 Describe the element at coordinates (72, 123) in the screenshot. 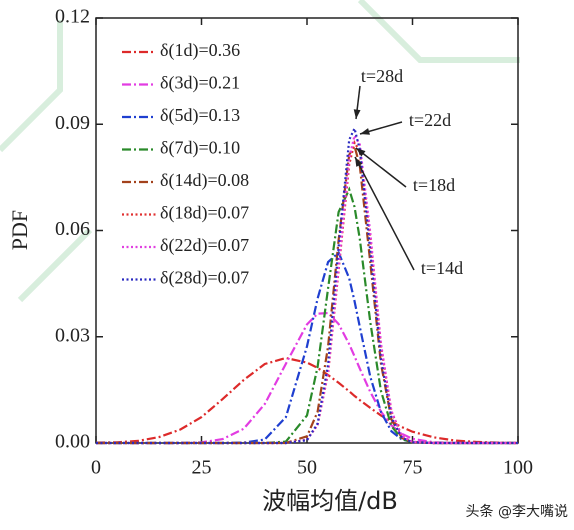

I see `y-tick-label: 0.09` at that location.